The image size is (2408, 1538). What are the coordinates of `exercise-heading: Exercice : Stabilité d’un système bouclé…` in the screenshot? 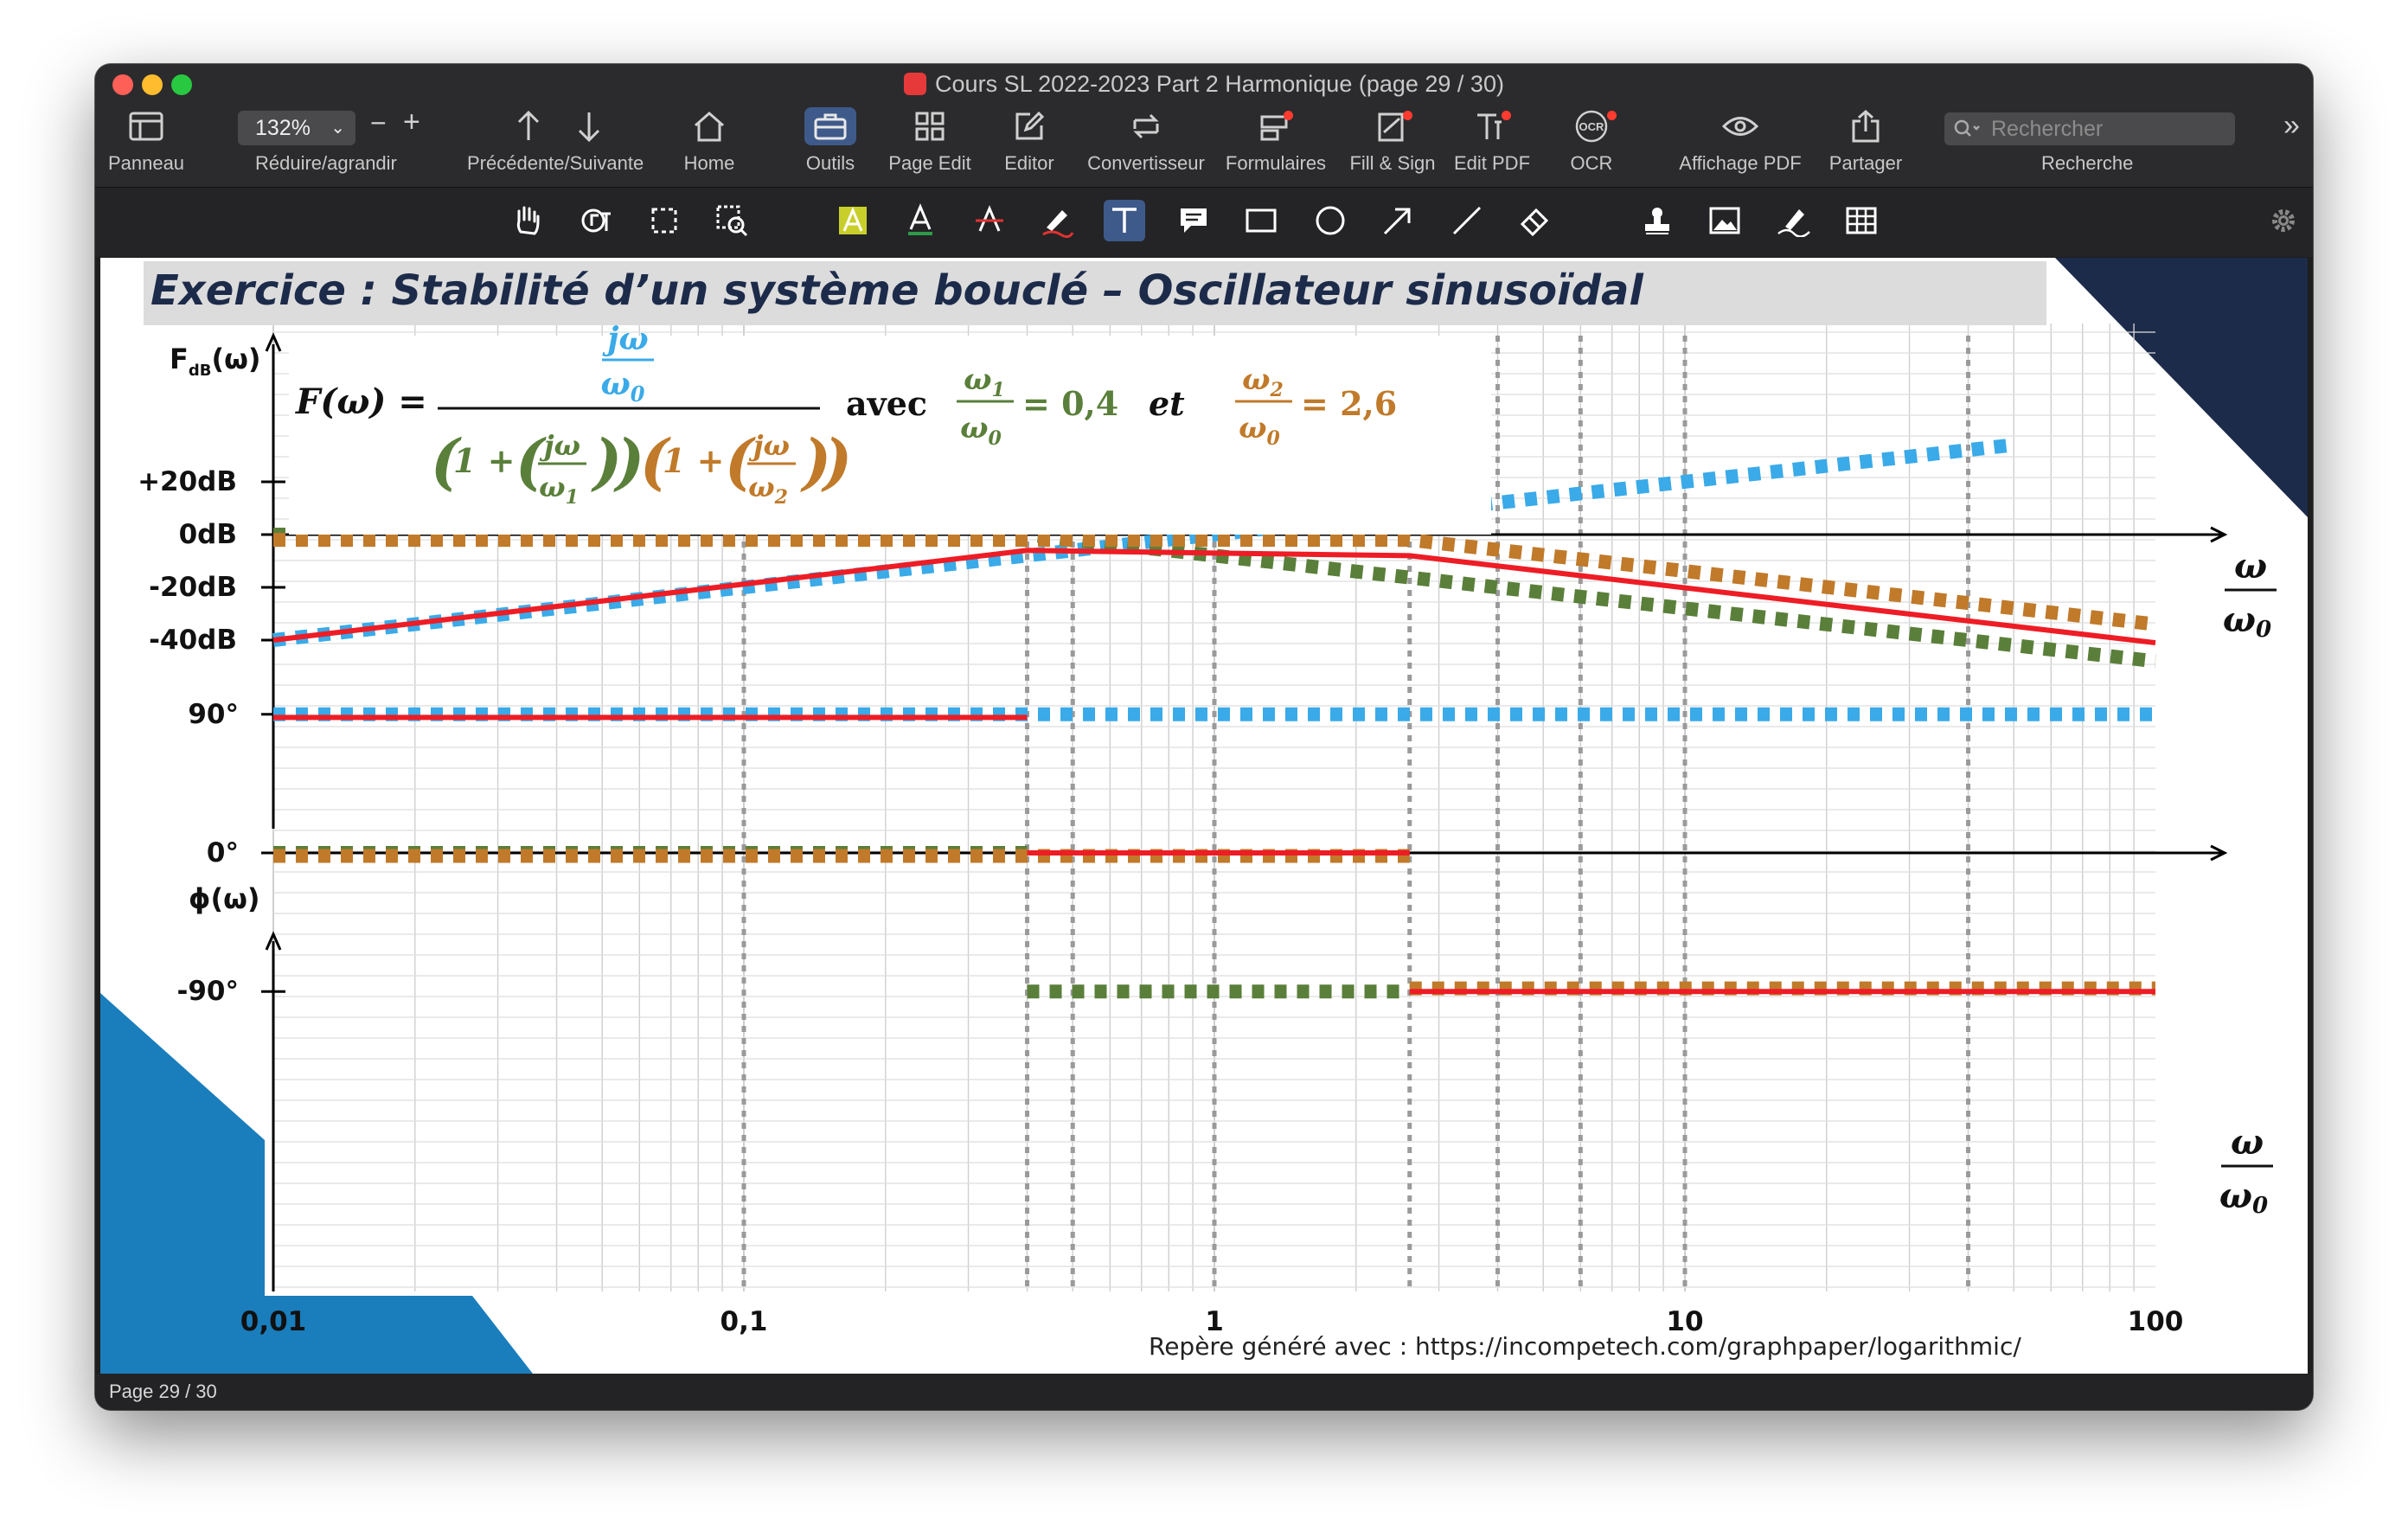 It's located at (897, 290).